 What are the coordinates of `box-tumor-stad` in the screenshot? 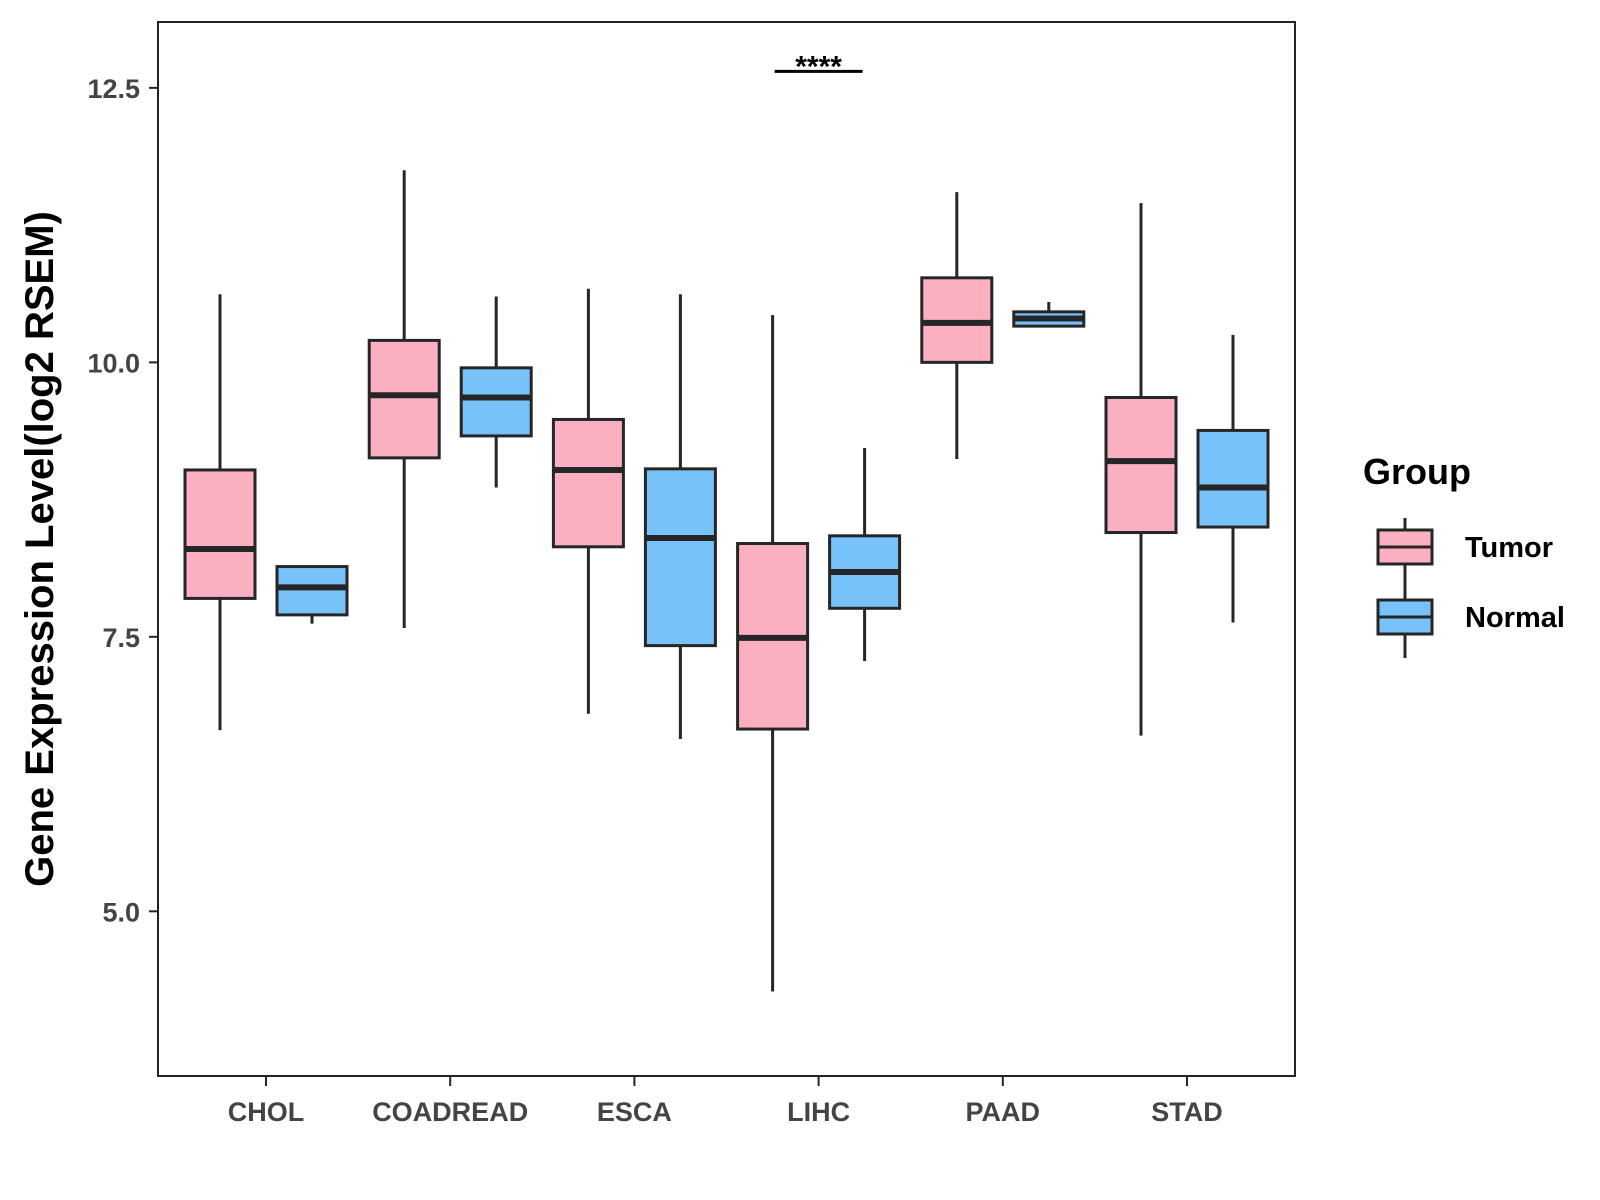 It's located at (1141, 469).